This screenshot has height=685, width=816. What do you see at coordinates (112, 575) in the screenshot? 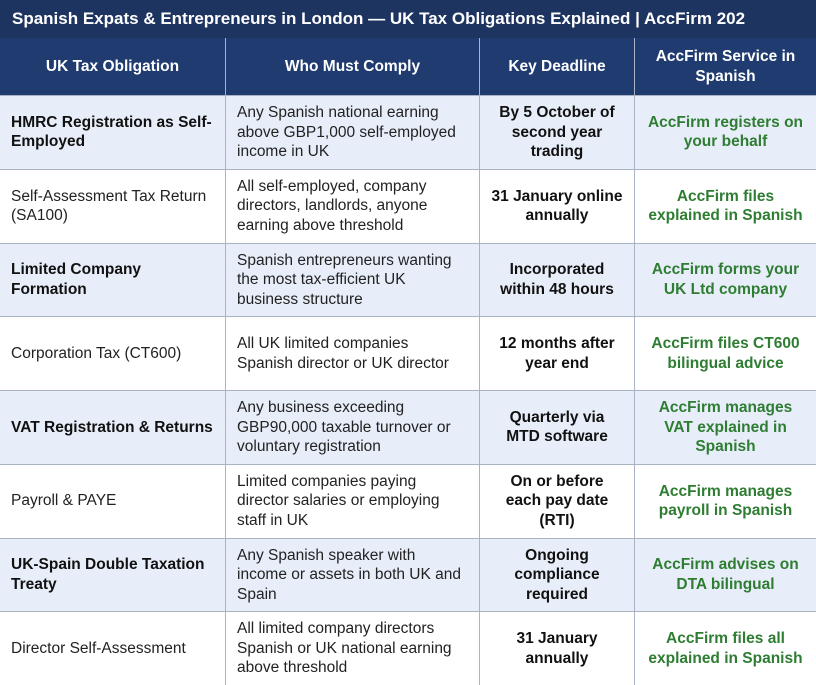
I see `table-cell: UK-Spain Double Taxation Treaty` at bounding box center [112, 575].